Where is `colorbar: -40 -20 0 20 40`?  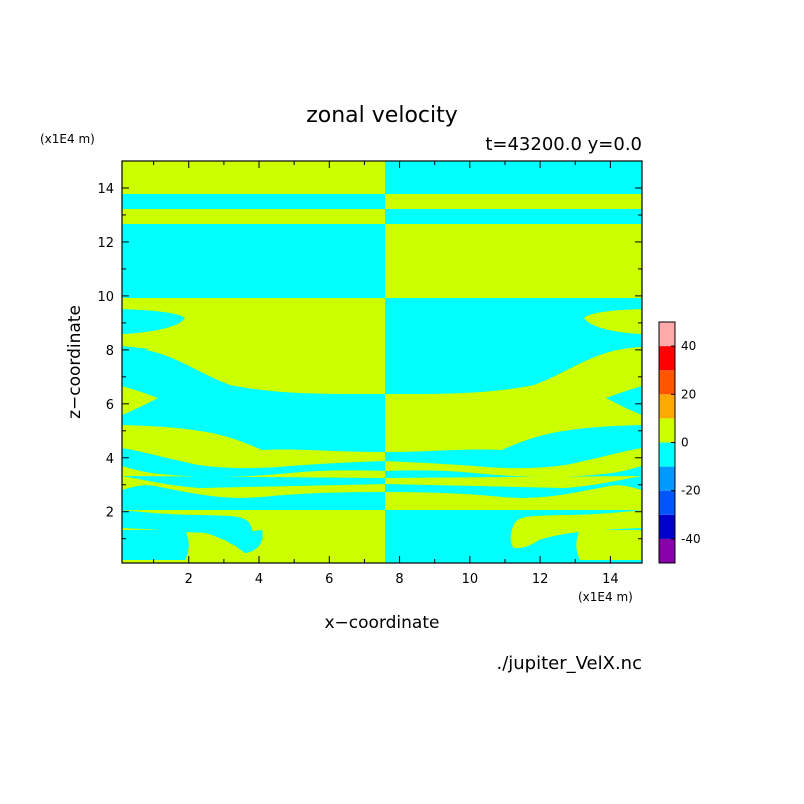 colorbar: -40 -20 0 20 40 is located at coordinates (679, 442).